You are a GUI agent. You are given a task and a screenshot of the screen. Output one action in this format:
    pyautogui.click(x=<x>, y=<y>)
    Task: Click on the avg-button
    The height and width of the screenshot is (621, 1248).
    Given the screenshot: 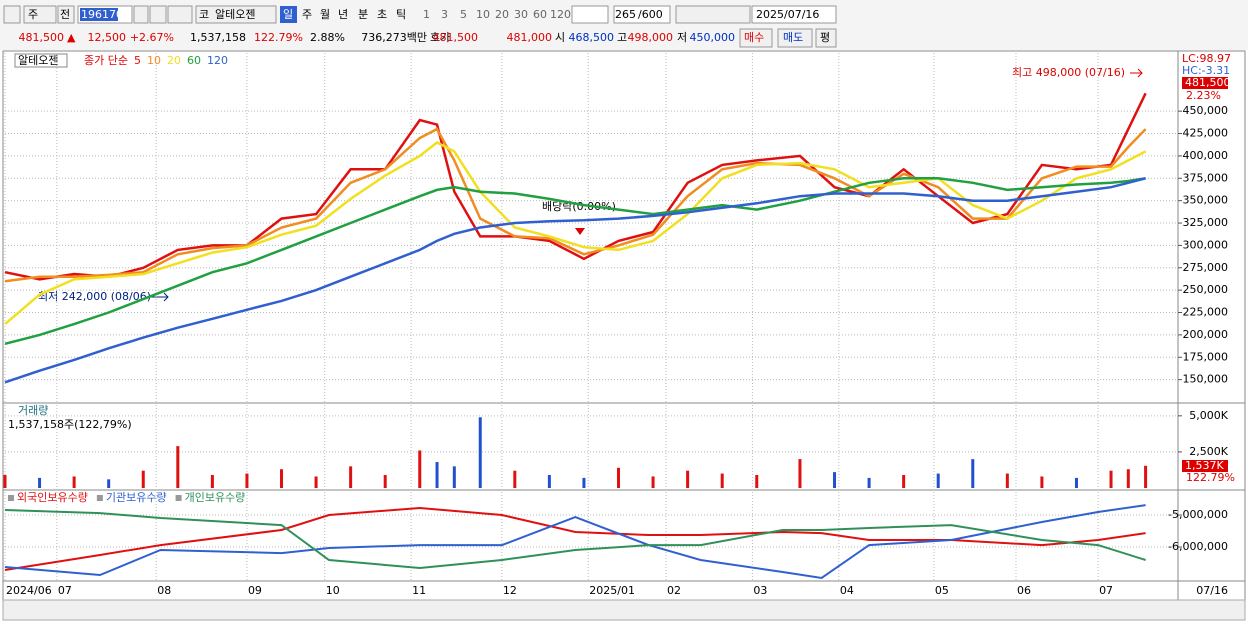 What is the action you would take?
    pyautogui.click(x=826, y=38)
    